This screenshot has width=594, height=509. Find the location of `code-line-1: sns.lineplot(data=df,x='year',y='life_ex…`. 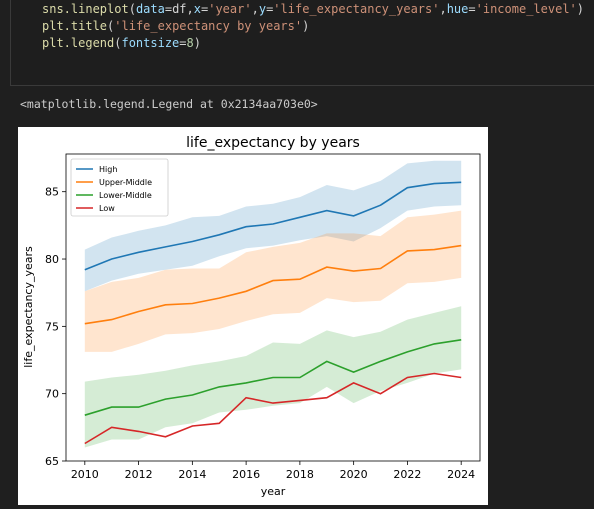

code-line-1: sns.lineplot(data=df,x='year',y='life_ex… is located at coordinates (313, 9).